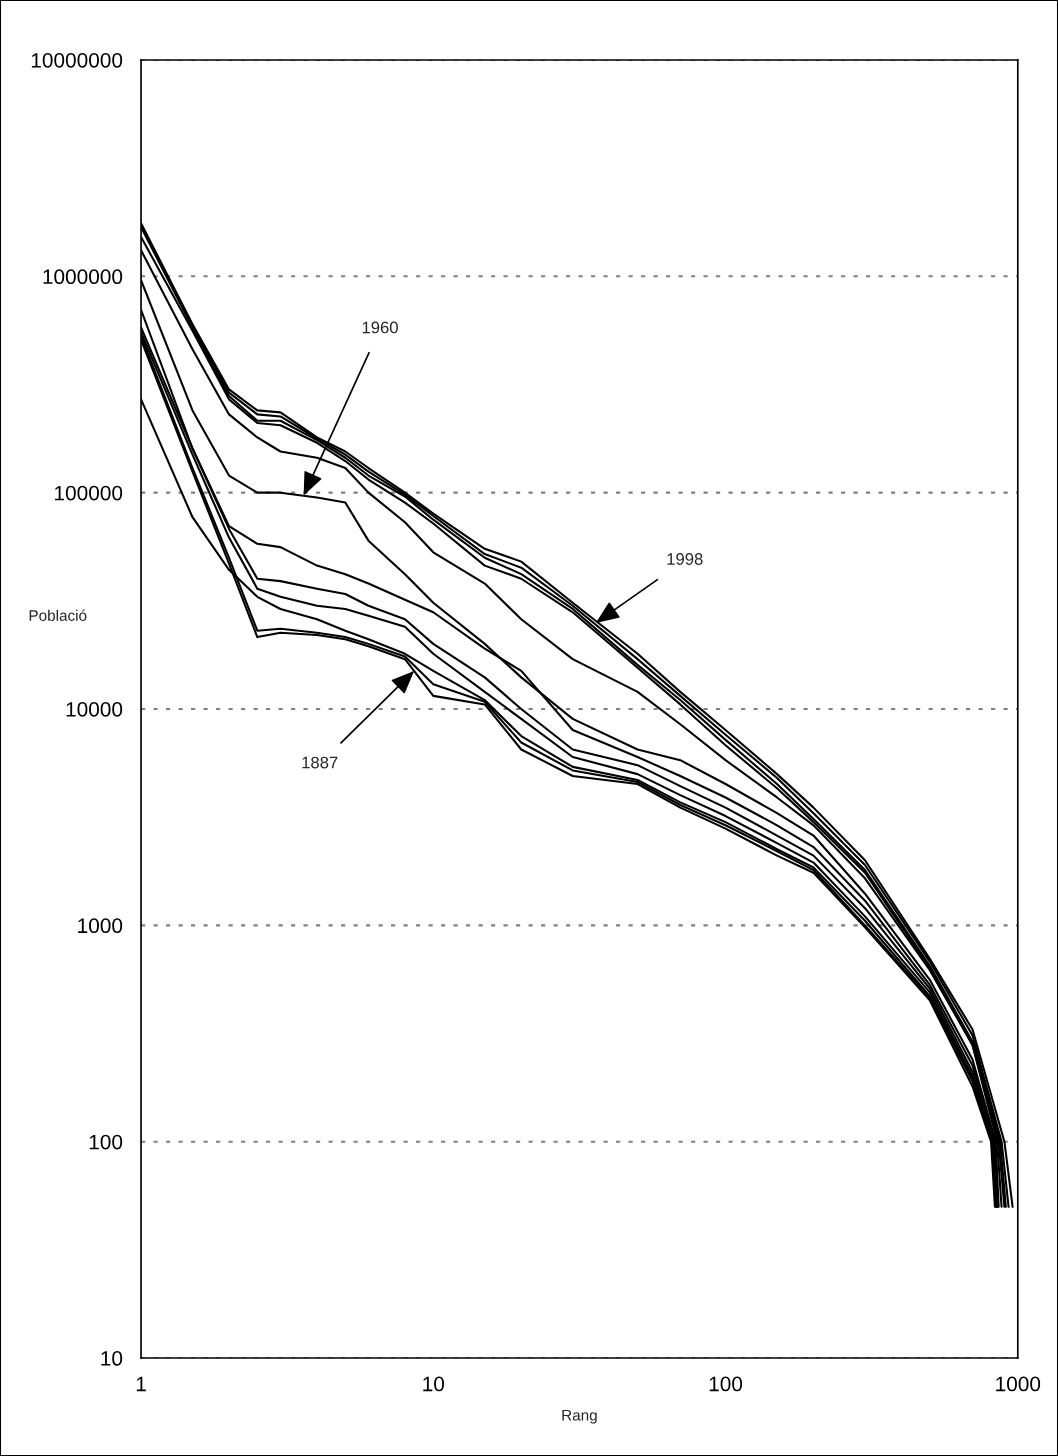 The width and height of the screenshot is (1058, 1456). What do you see at coordinates (77, 60) in the screenshot?
I see `y-tick-label: 10000000` at bounding box center [77, 60].